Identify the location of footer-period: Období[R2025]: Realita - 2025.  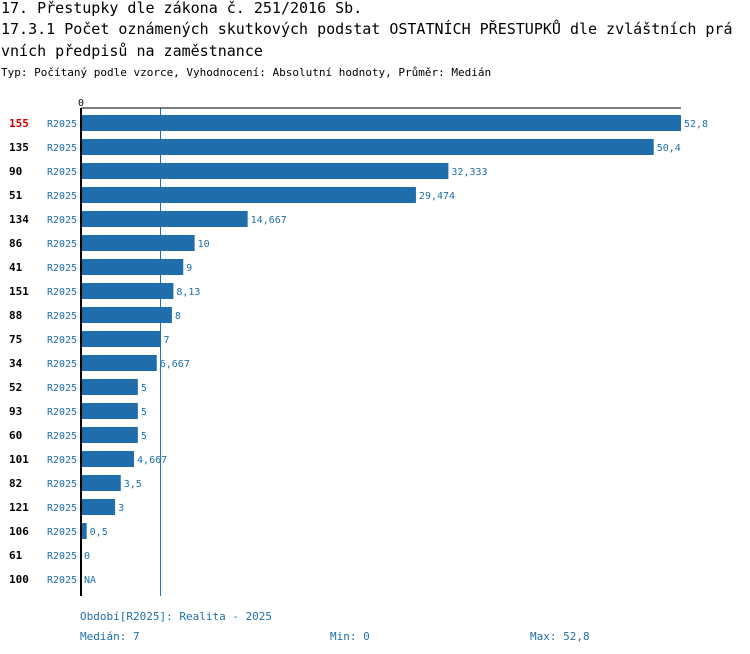
(176, 616).